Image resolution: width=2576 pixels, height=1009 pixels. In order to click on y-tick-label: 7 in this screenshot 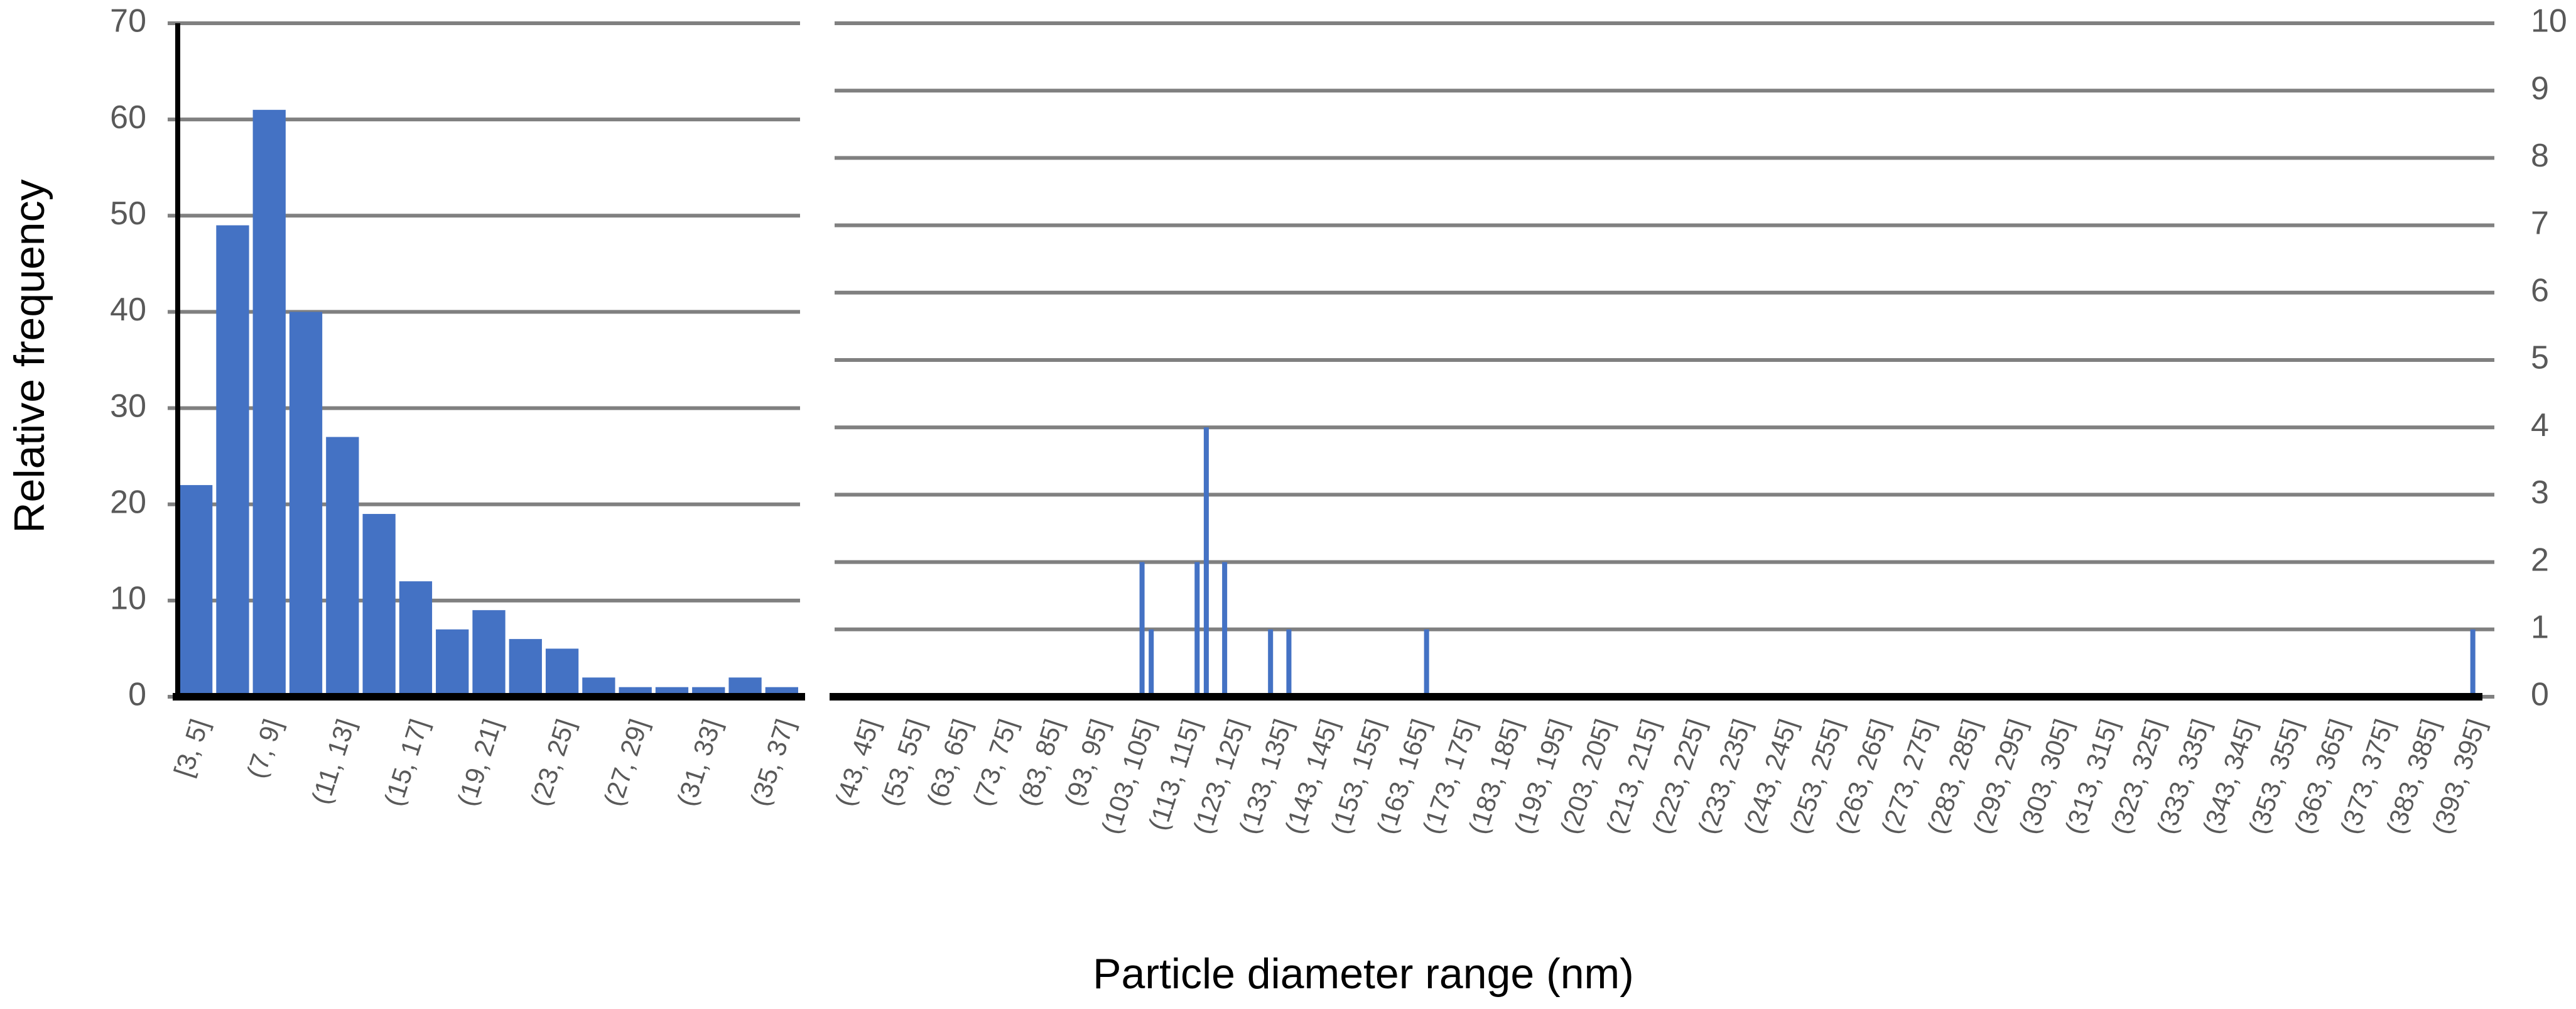, I will do `click(2540, 223)`.